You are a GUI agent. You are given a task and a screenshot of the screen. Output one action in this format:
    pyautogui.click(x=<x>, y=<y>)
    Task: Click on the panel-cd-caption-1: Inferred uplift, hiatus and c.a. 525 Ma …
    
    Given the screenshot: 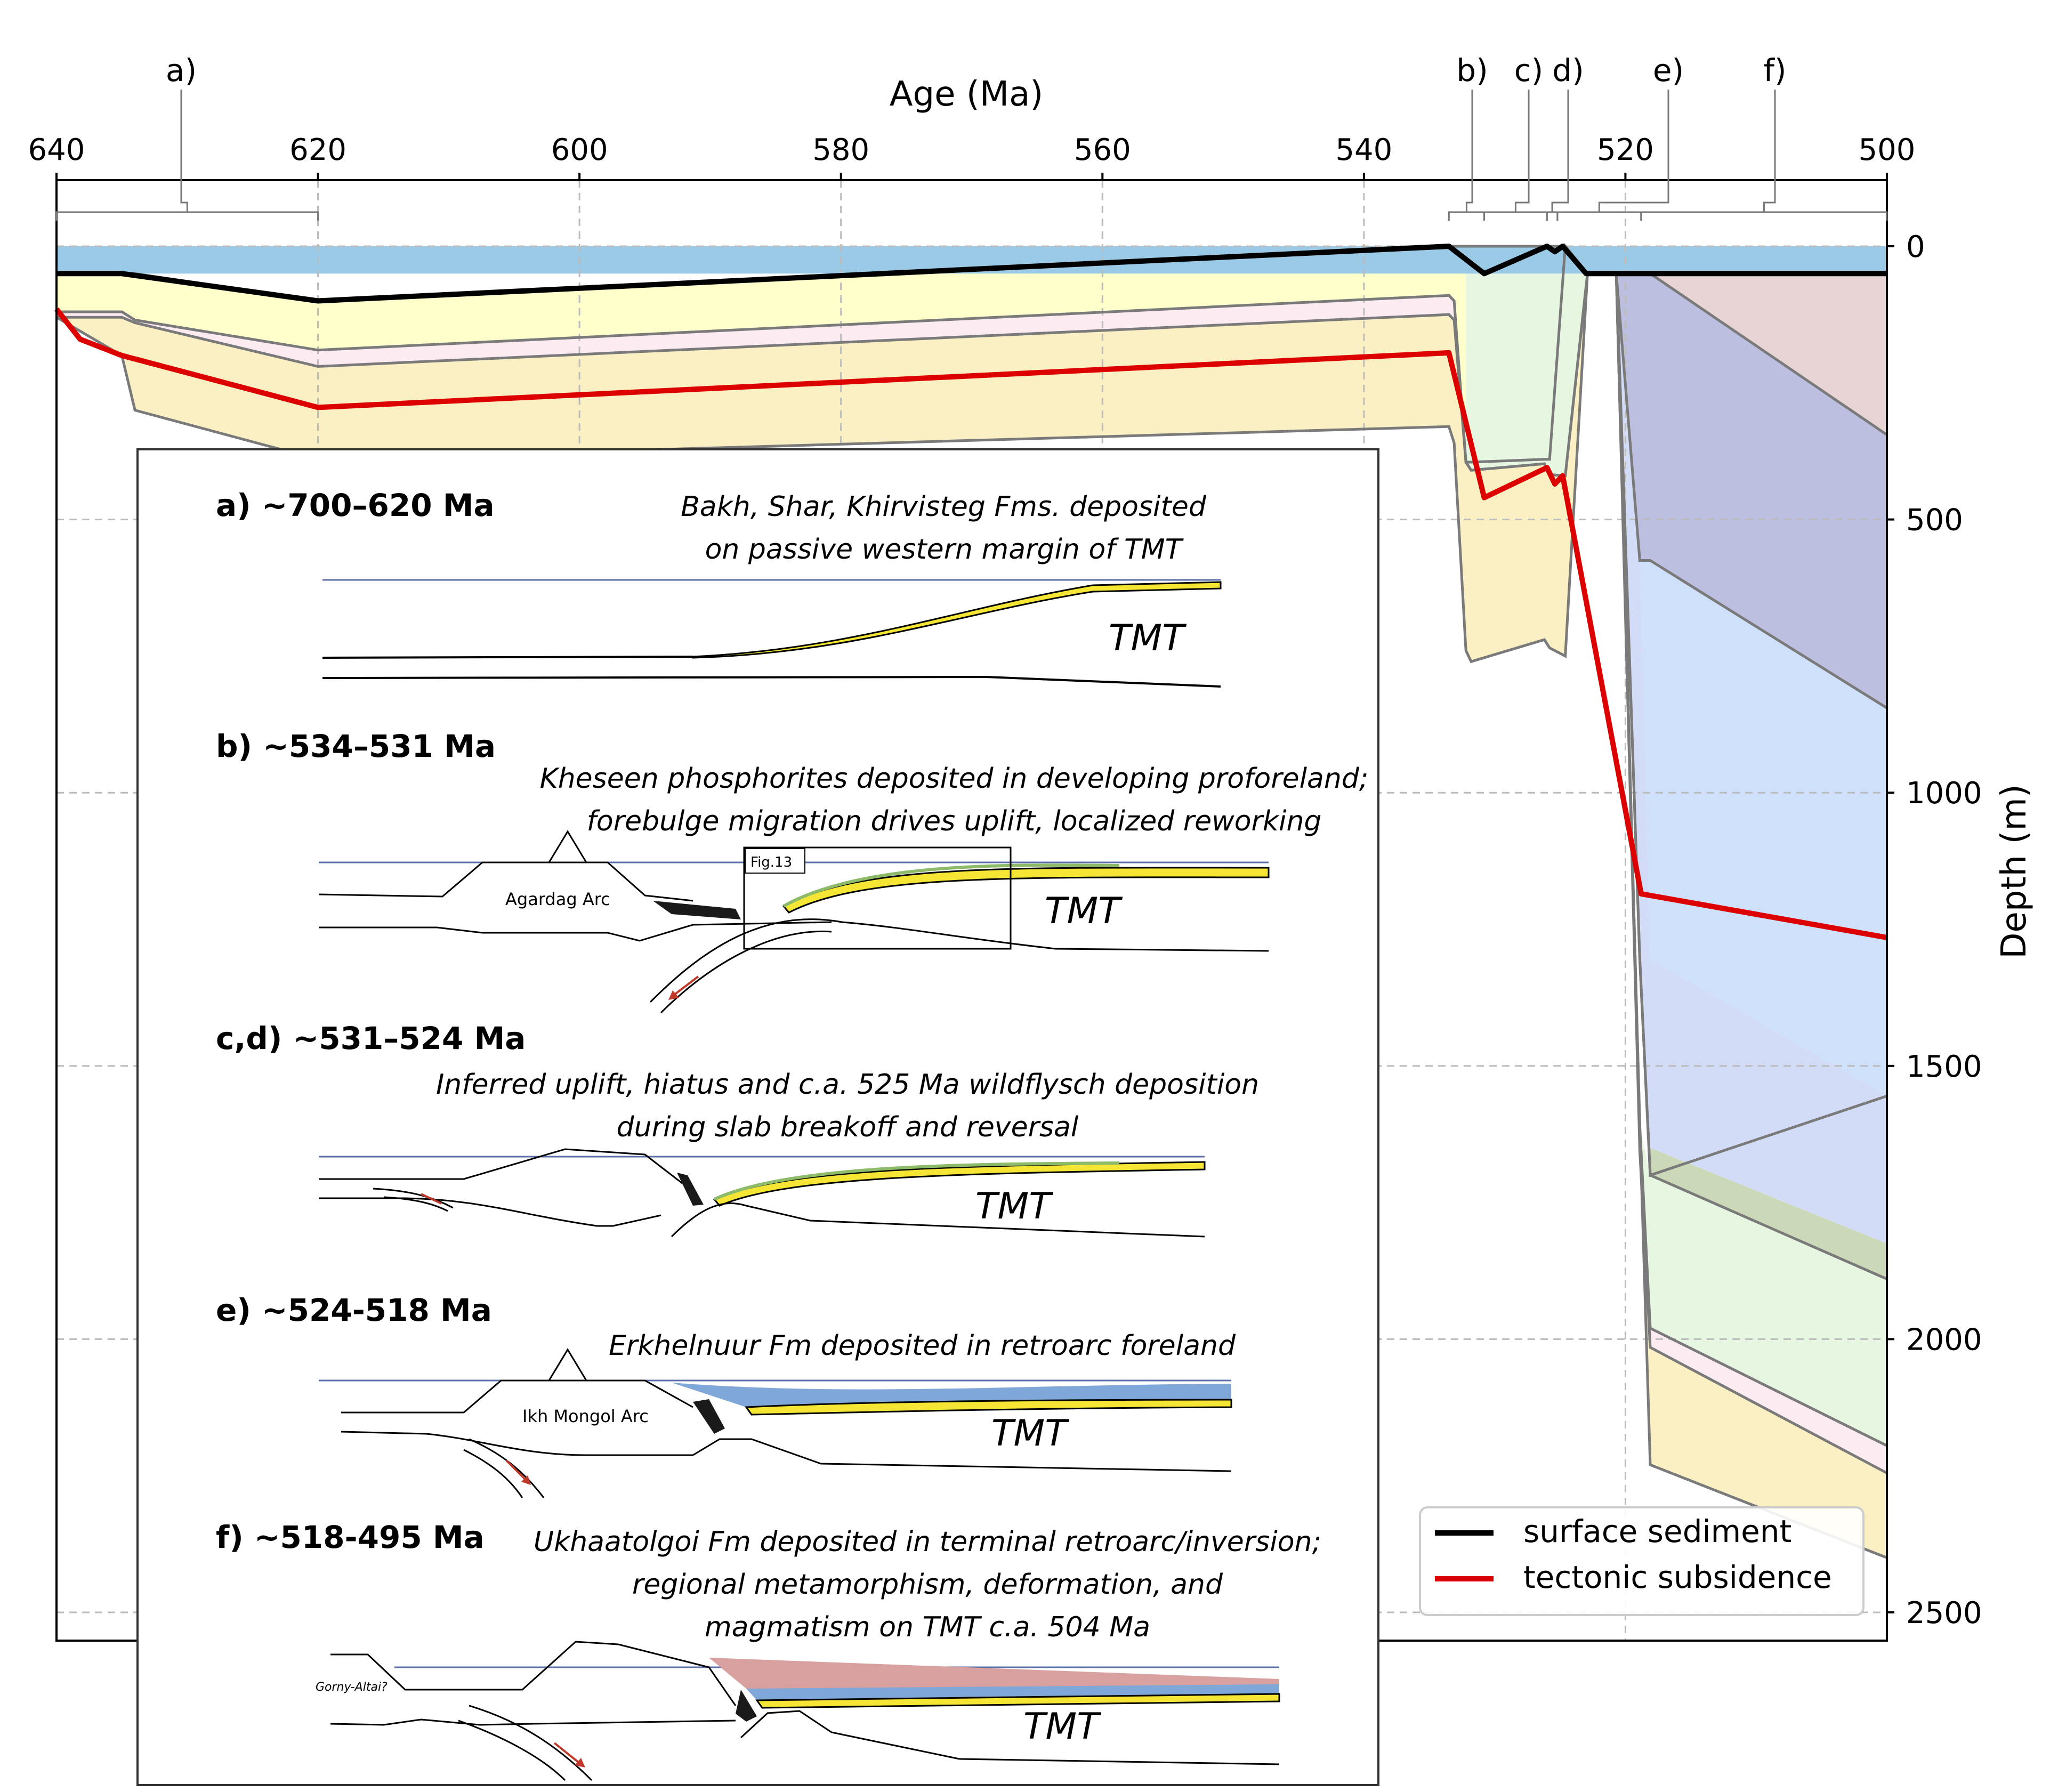 What is the action you would take?
    pyautogui.click(x=848, y=1085)
    